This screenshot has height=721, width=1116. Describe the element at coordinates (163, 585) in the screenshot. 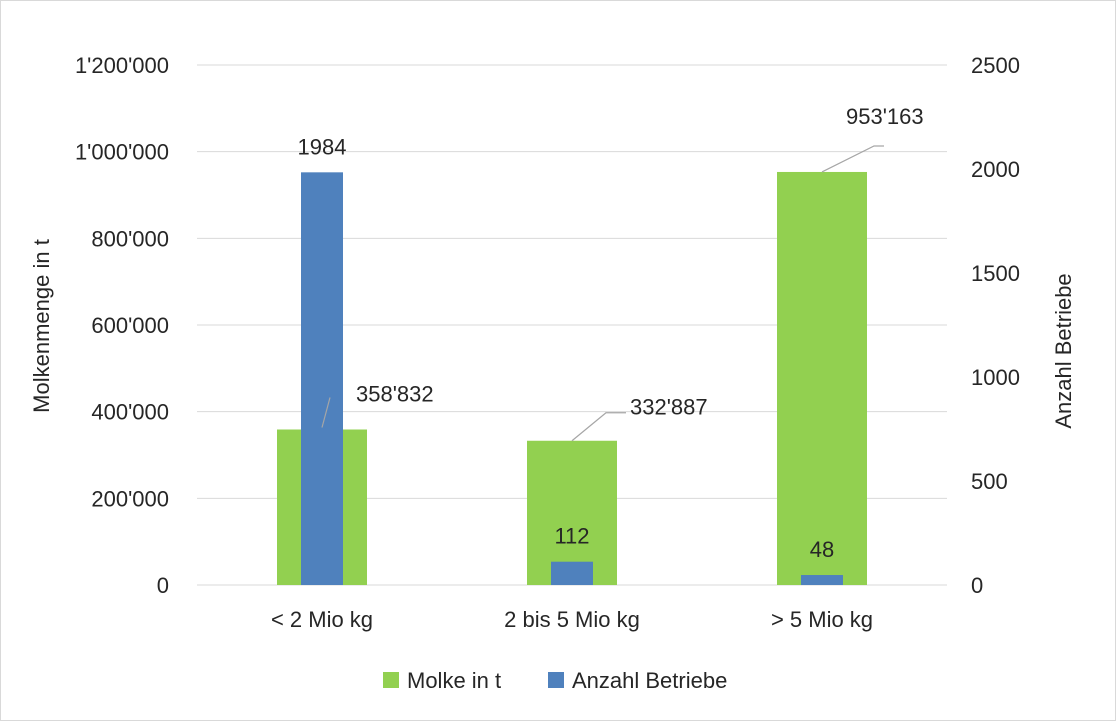

I see `y-left-tick-label: 0` at that location.